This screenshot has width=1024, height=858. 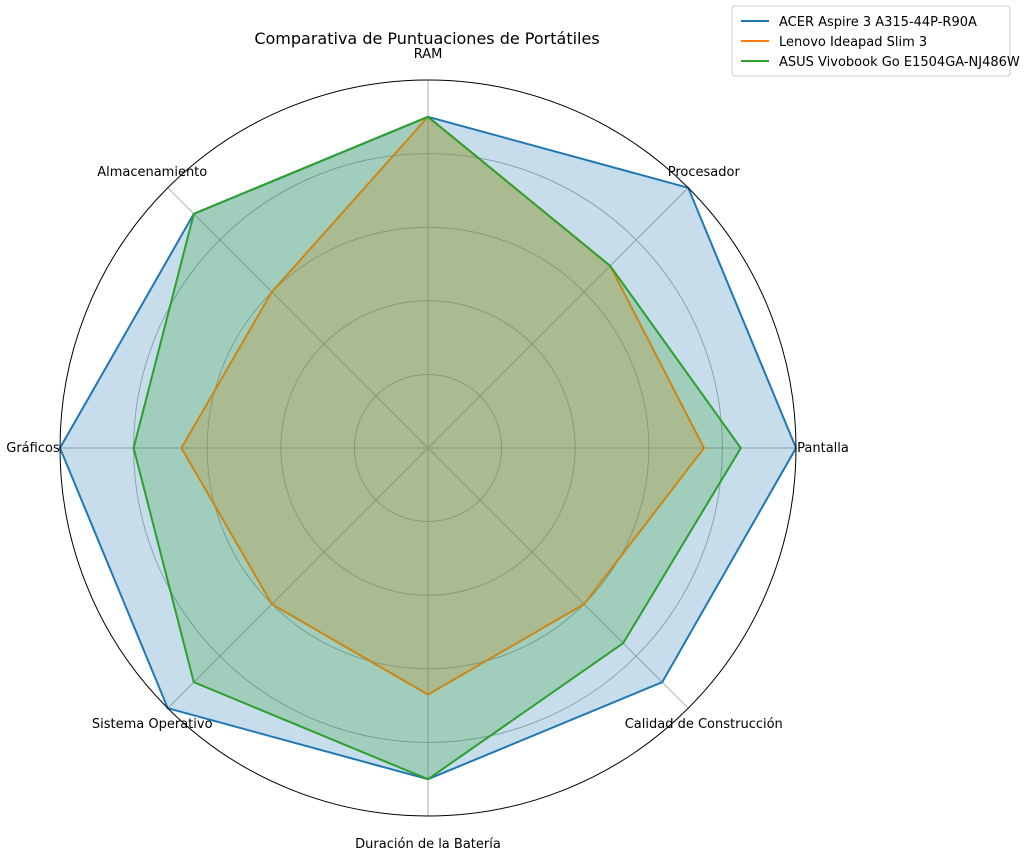 I want to click on axis-spoke-procesador, so click(x=558, y=318).